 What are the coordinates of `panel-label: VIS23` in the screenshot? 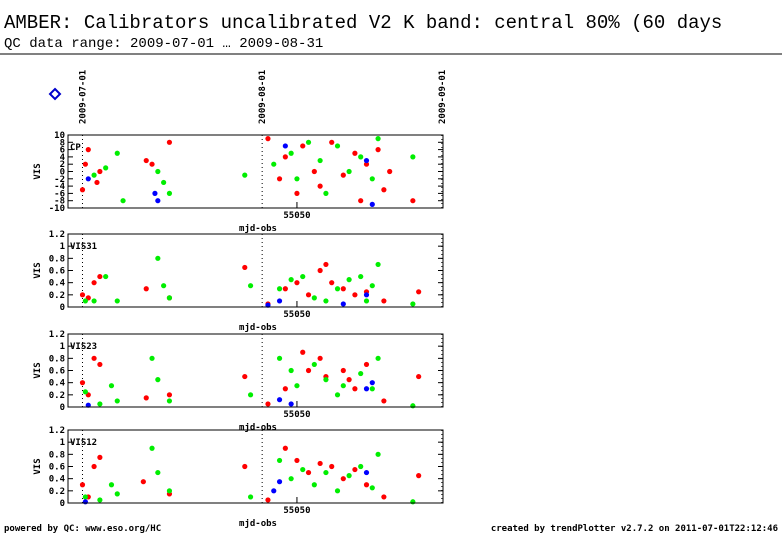 It's located at (83, 347).